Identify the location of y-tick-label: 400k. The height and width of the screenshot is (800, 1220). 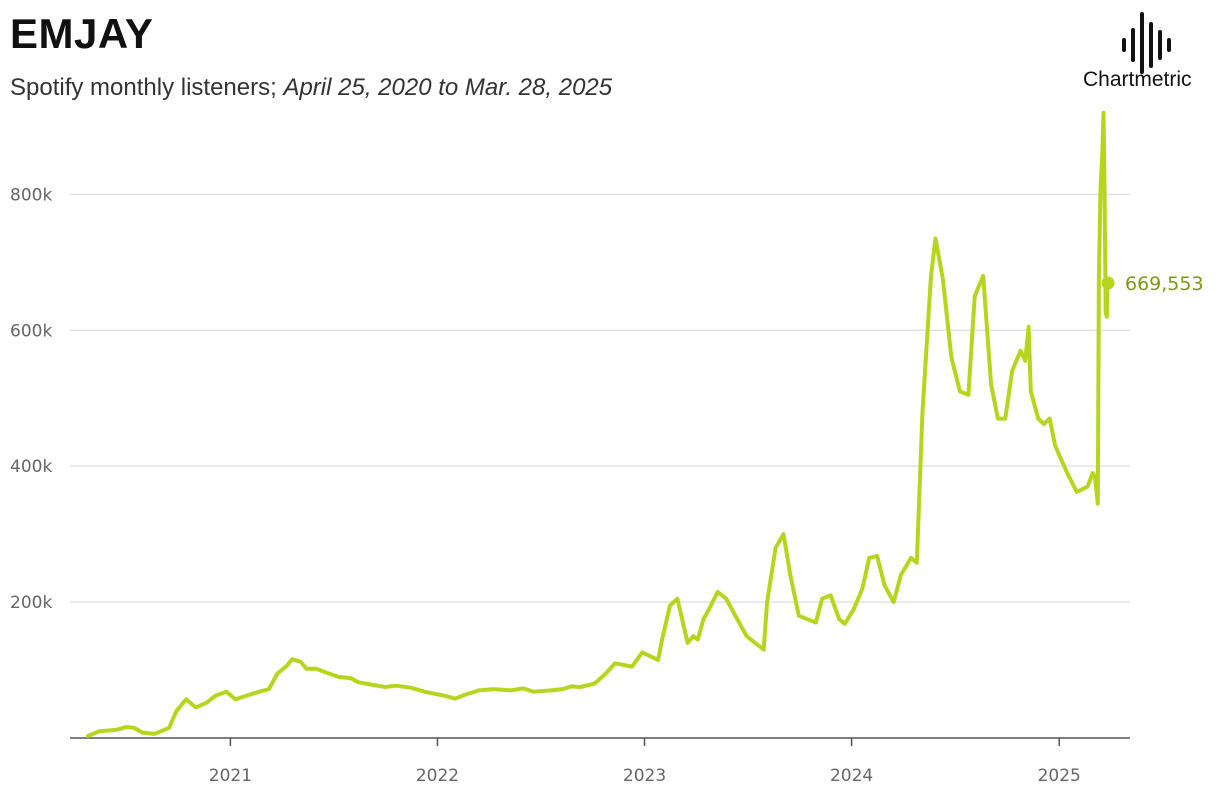
(31, 467).